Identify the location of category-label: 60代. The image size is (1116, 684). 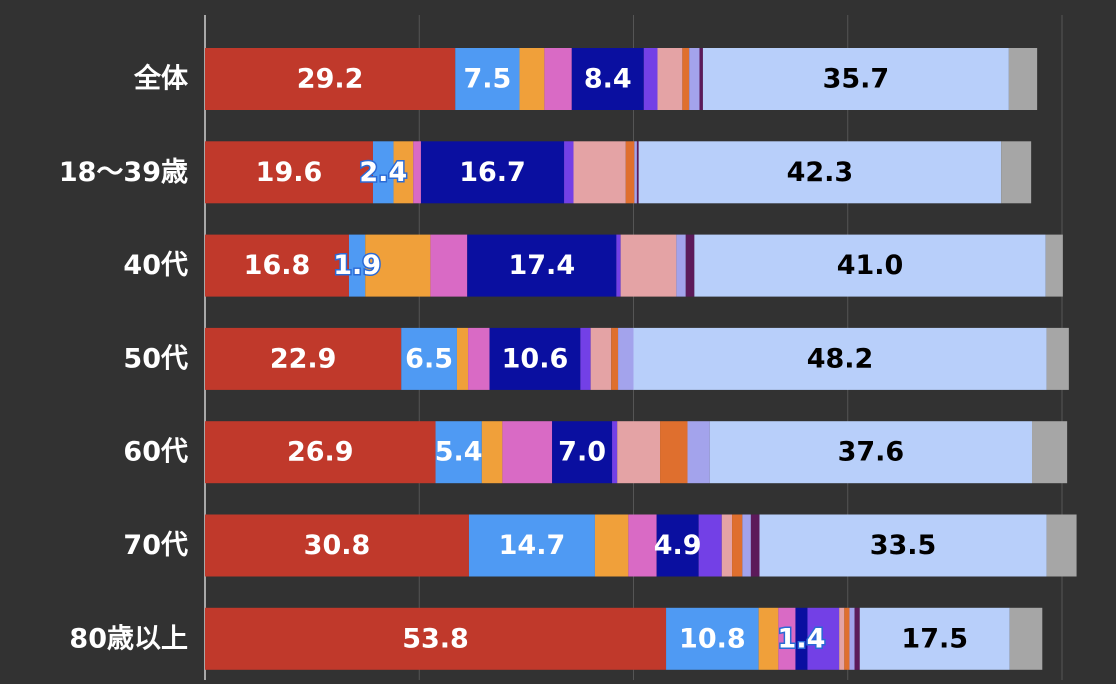
(155, 452).